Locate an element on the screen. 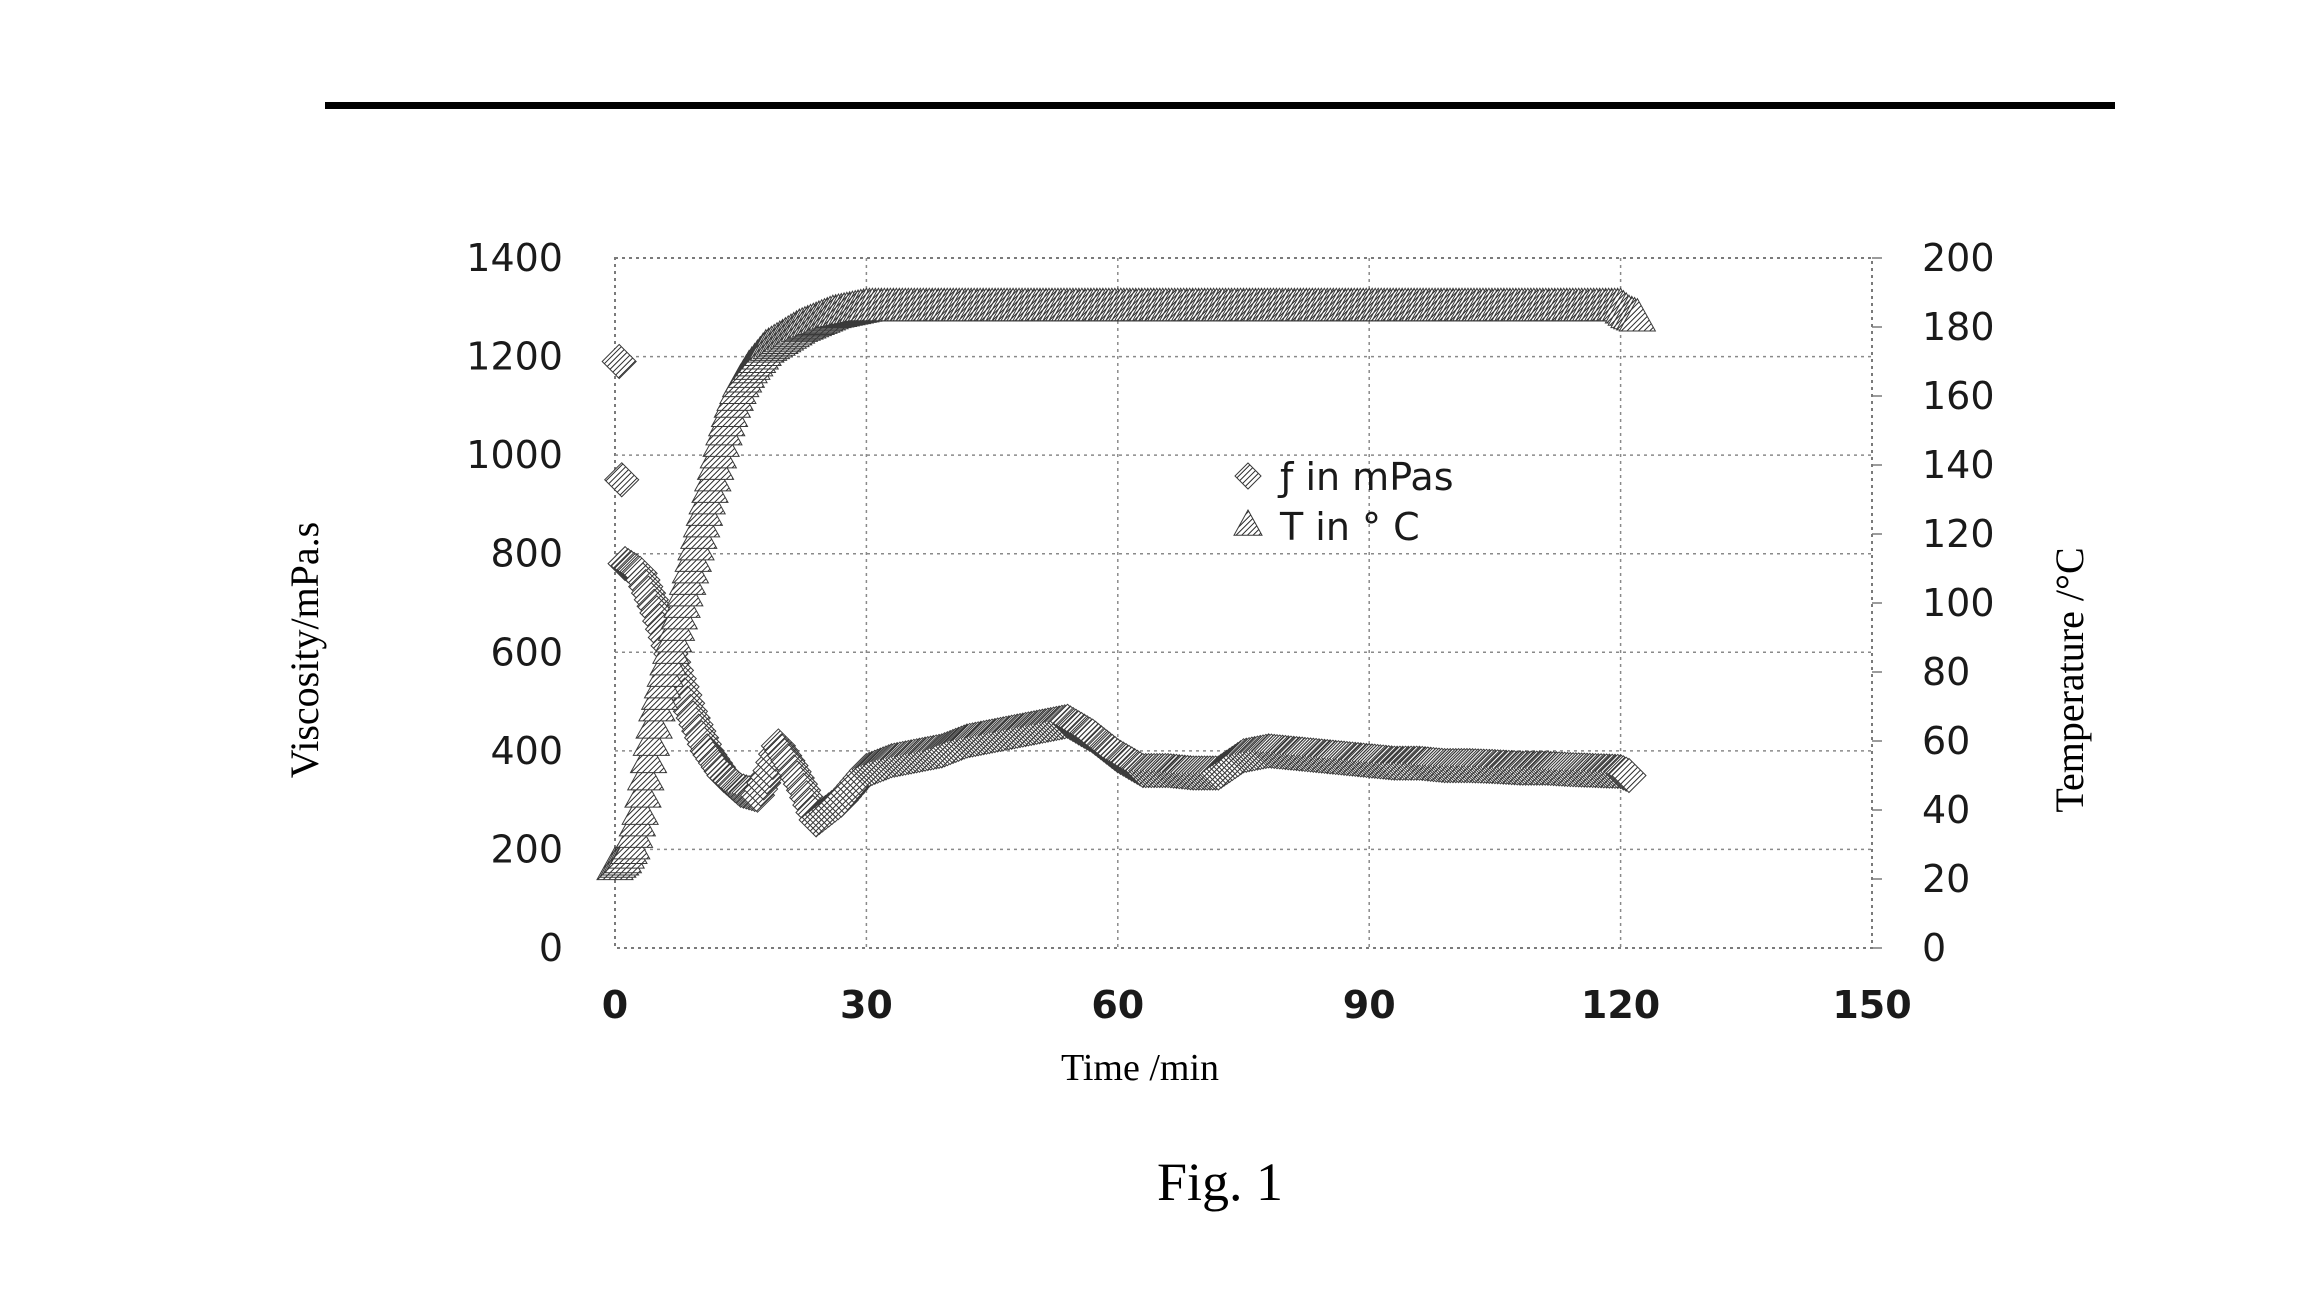  y-right-tick-label: 20 is located at coordinates (1946, 879).